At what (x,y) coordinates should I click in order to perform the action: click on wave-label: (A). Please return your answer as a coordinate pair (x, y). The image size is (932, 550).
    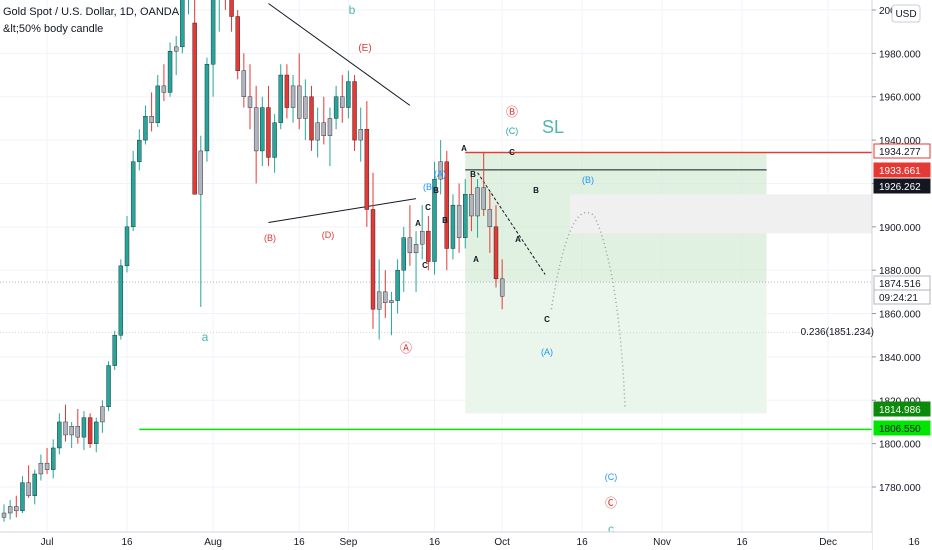
    Looking at the image, I should click on (440, 174).